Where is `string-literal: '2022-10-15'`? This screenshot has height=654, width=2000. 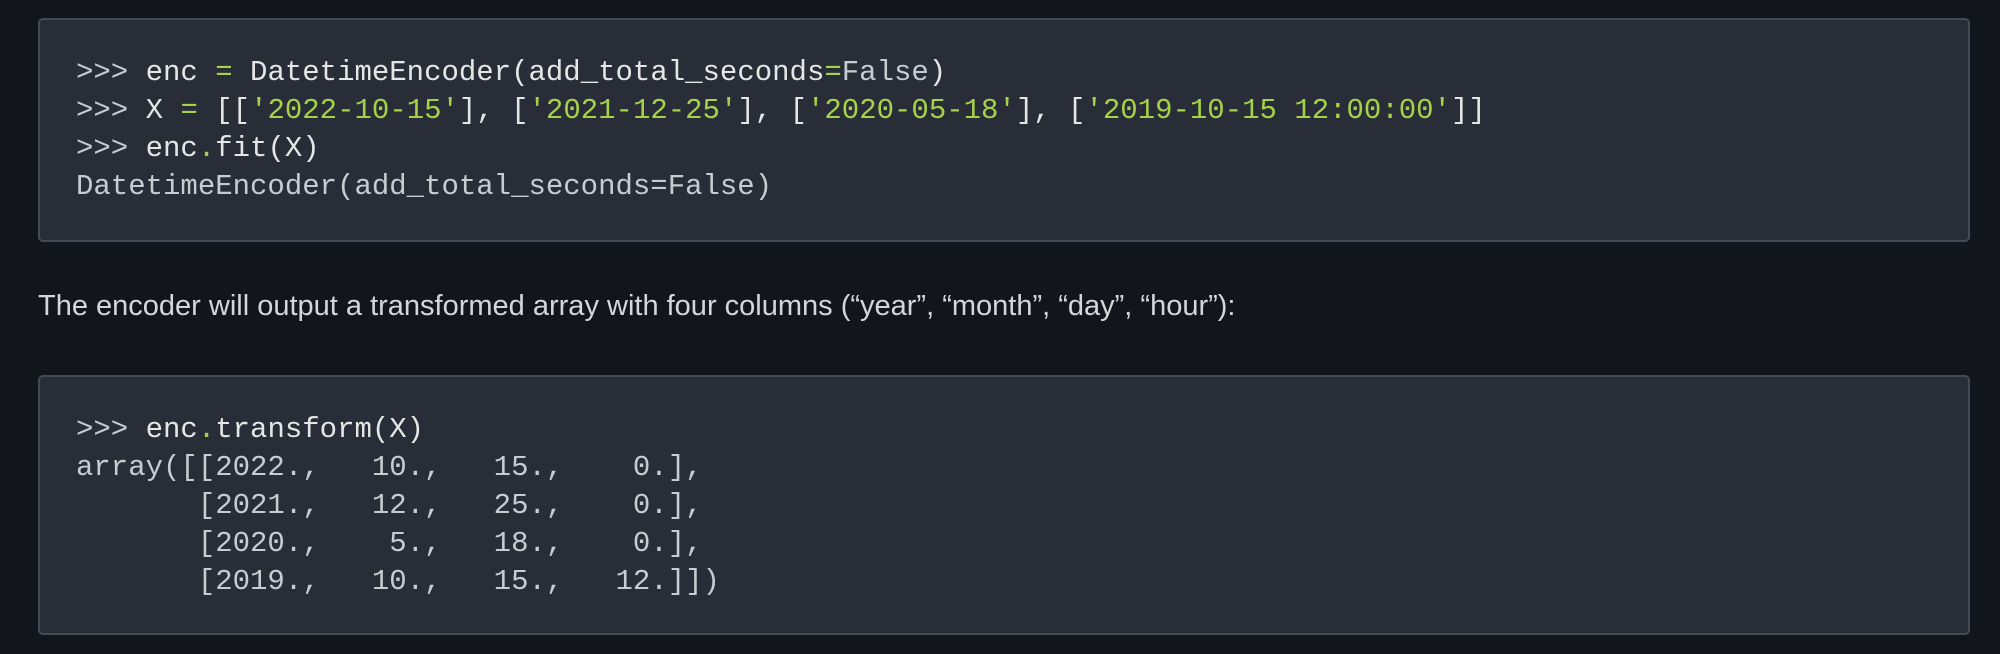 string-literal: '2022-10-15' is located at coordinates (354, 110).